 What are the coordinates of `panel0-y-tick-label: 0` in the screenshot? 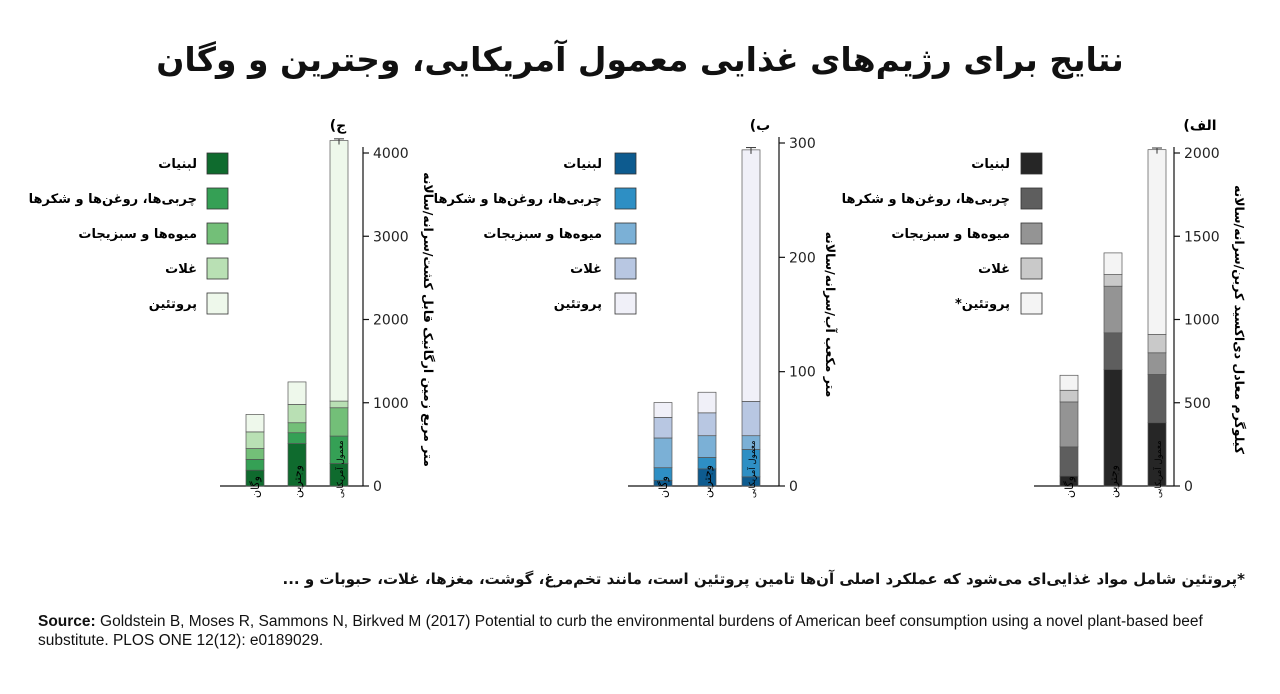 It's located at (1188, 487).